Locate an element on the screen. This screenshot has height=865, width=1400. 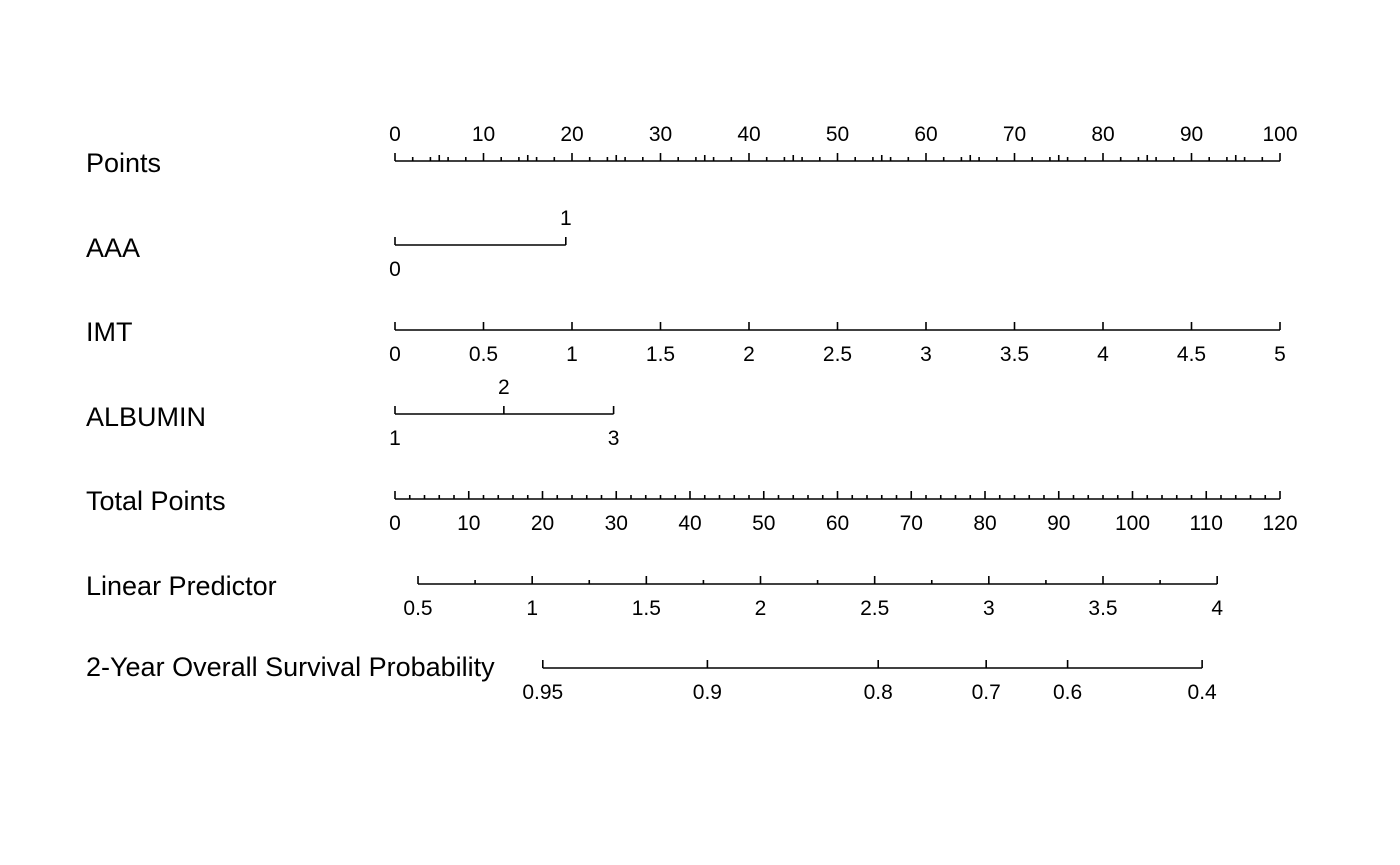
tick-label: 0.95 is located at coordinates (542, 692).